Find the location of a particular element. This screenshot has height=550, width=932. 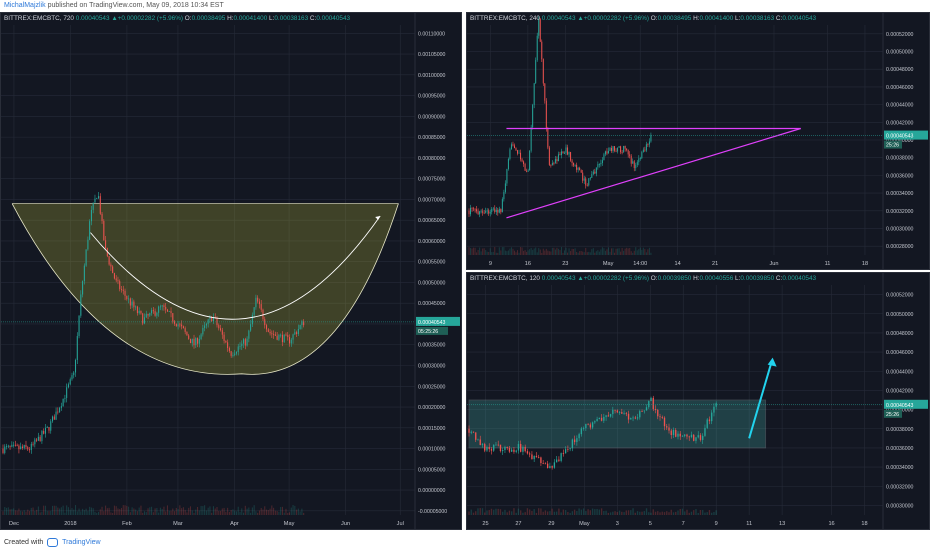

price-badge-label: 0.00040543 is located at coordinates (432, 323).